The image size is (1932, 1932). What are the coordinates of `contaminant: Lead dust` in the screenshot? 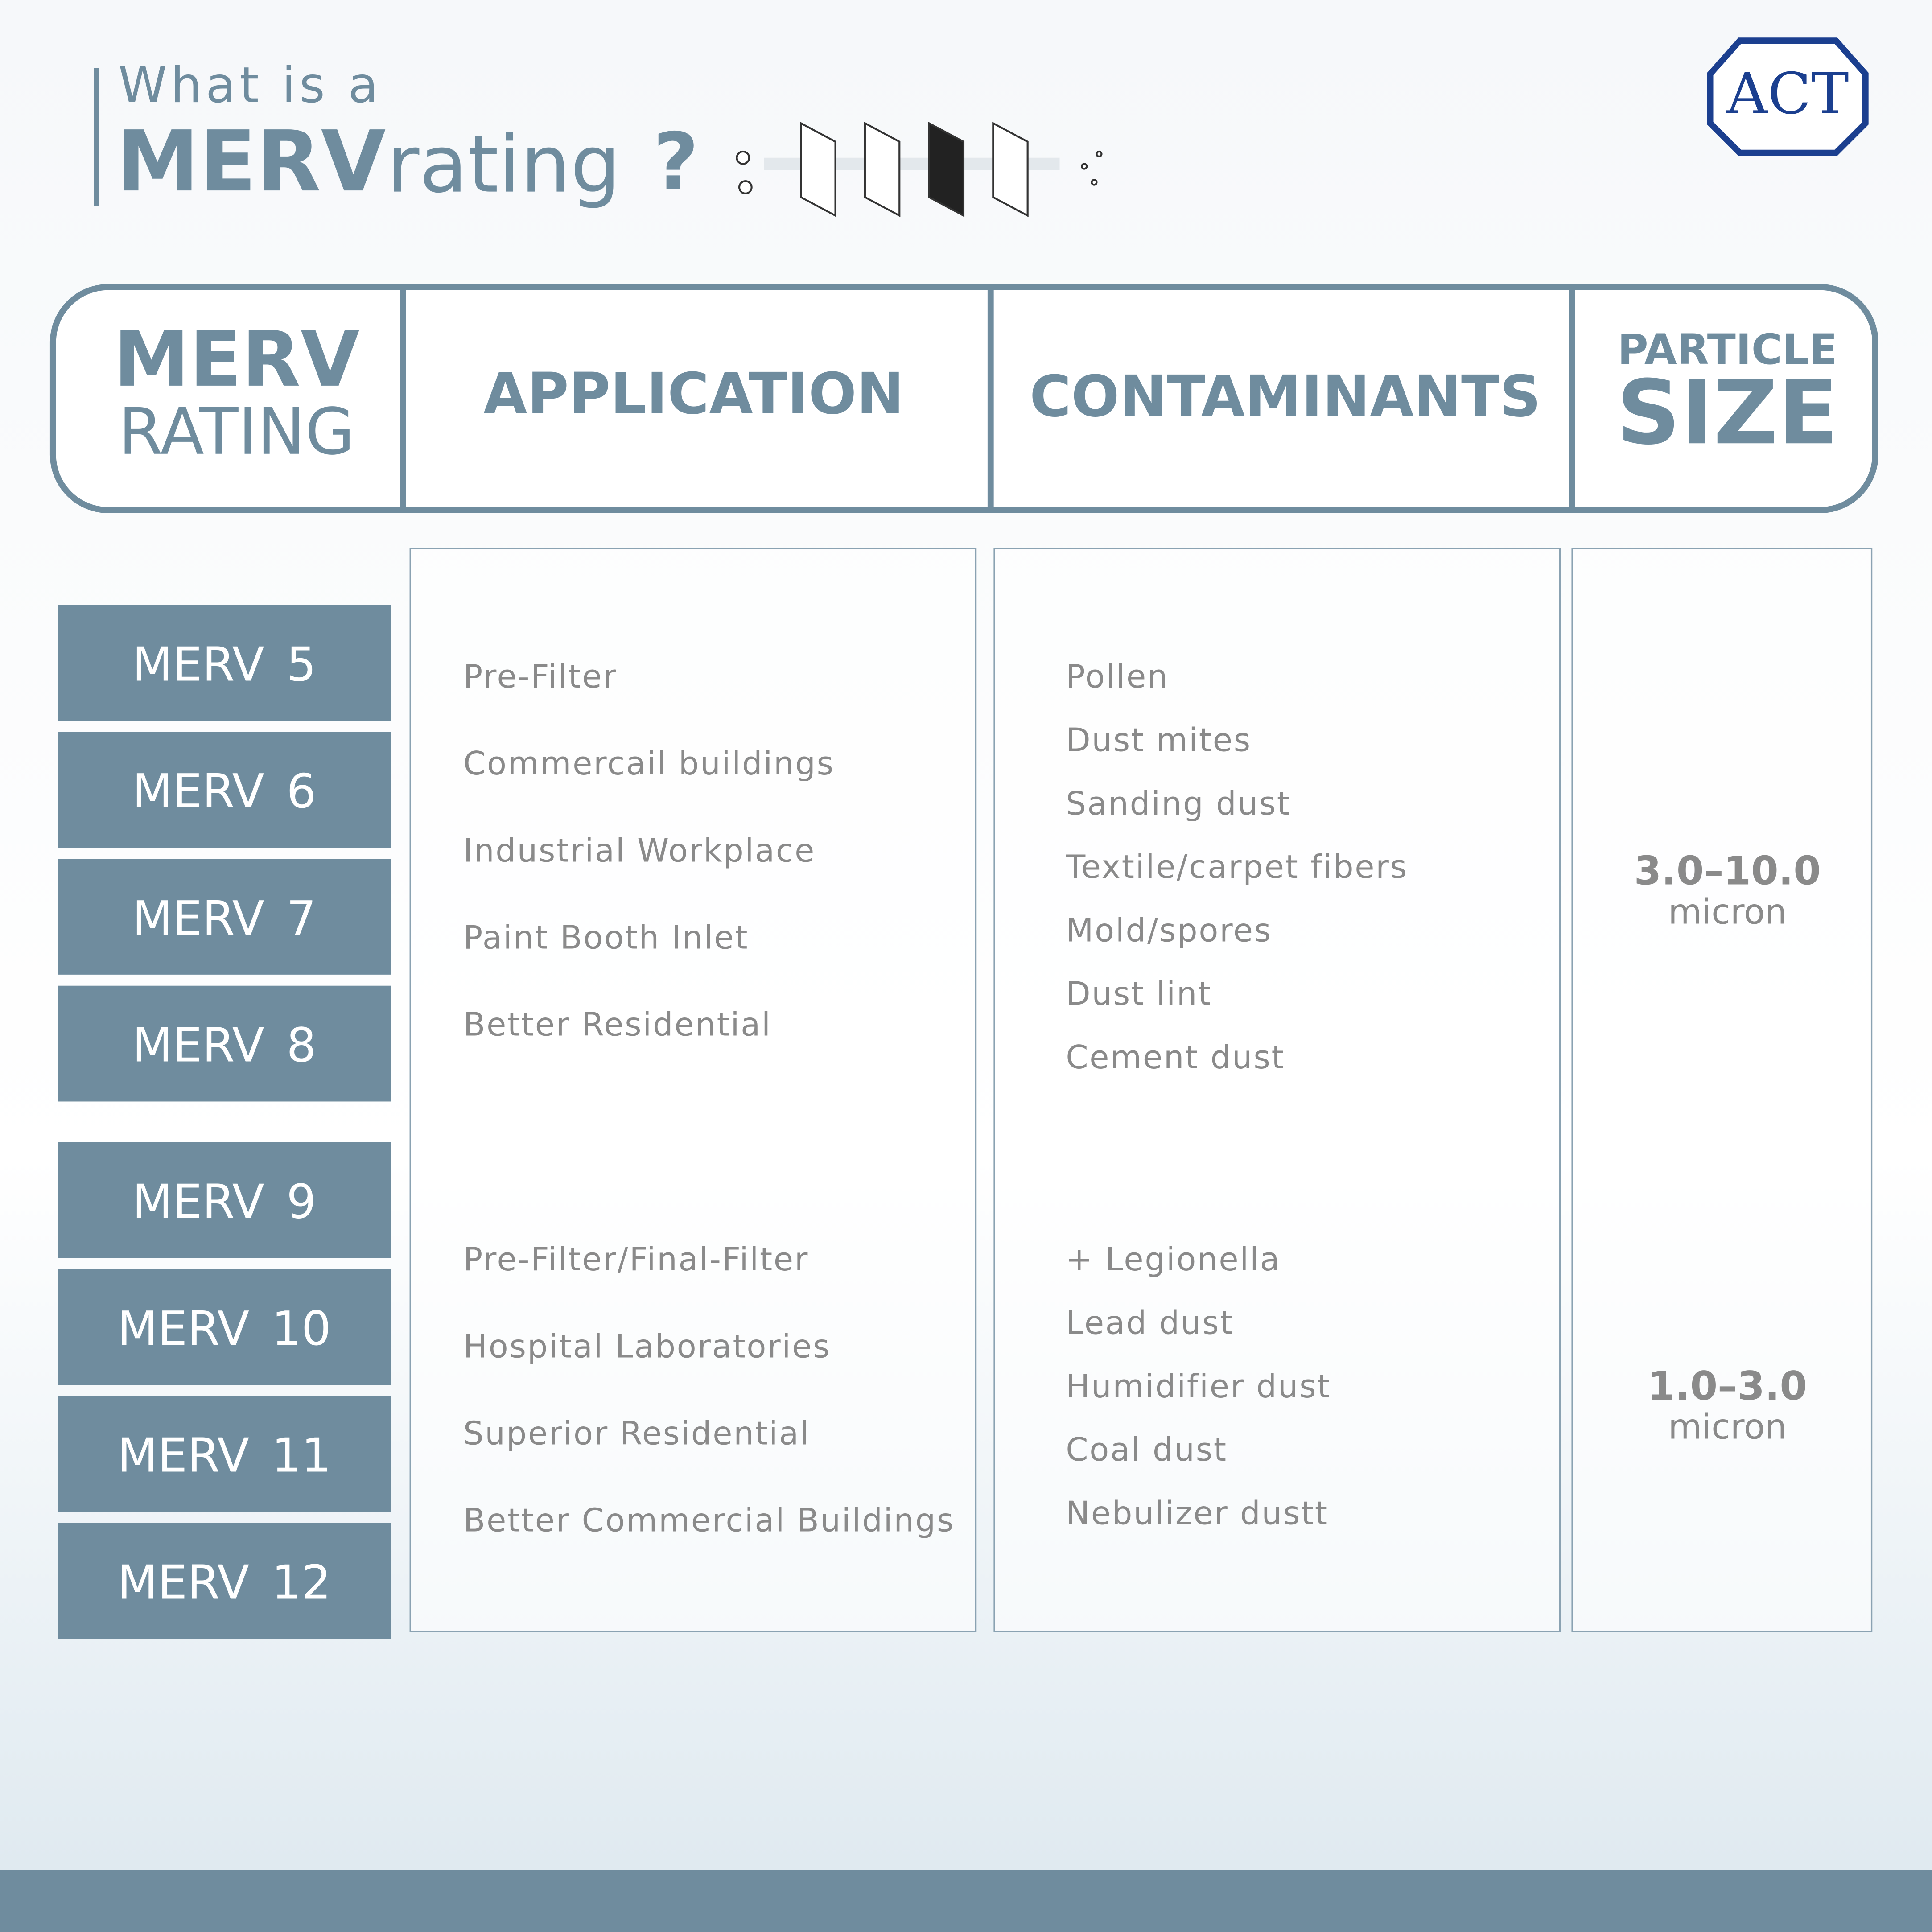 It's located at (1150, 1323).